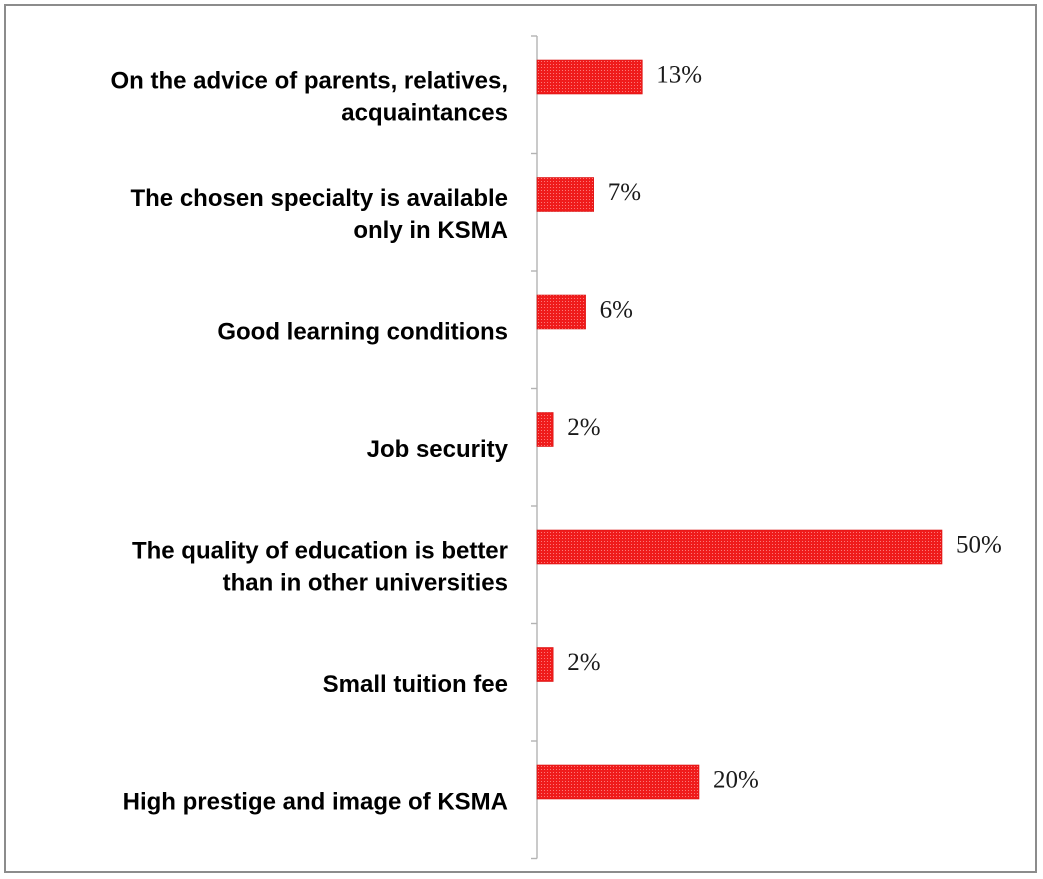 The height and width of the screenshot is (879, 1043). I want to click on data-label: 13%, so click(679, 75).